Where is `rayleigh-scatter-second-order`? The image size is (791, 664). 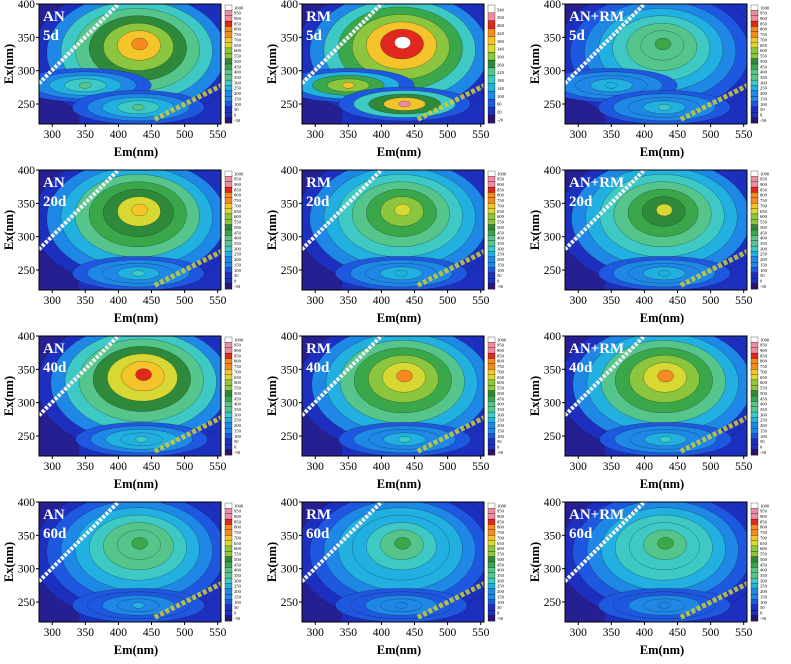 rayleigh-scatter-second-order is located at coordinates (713, 434).